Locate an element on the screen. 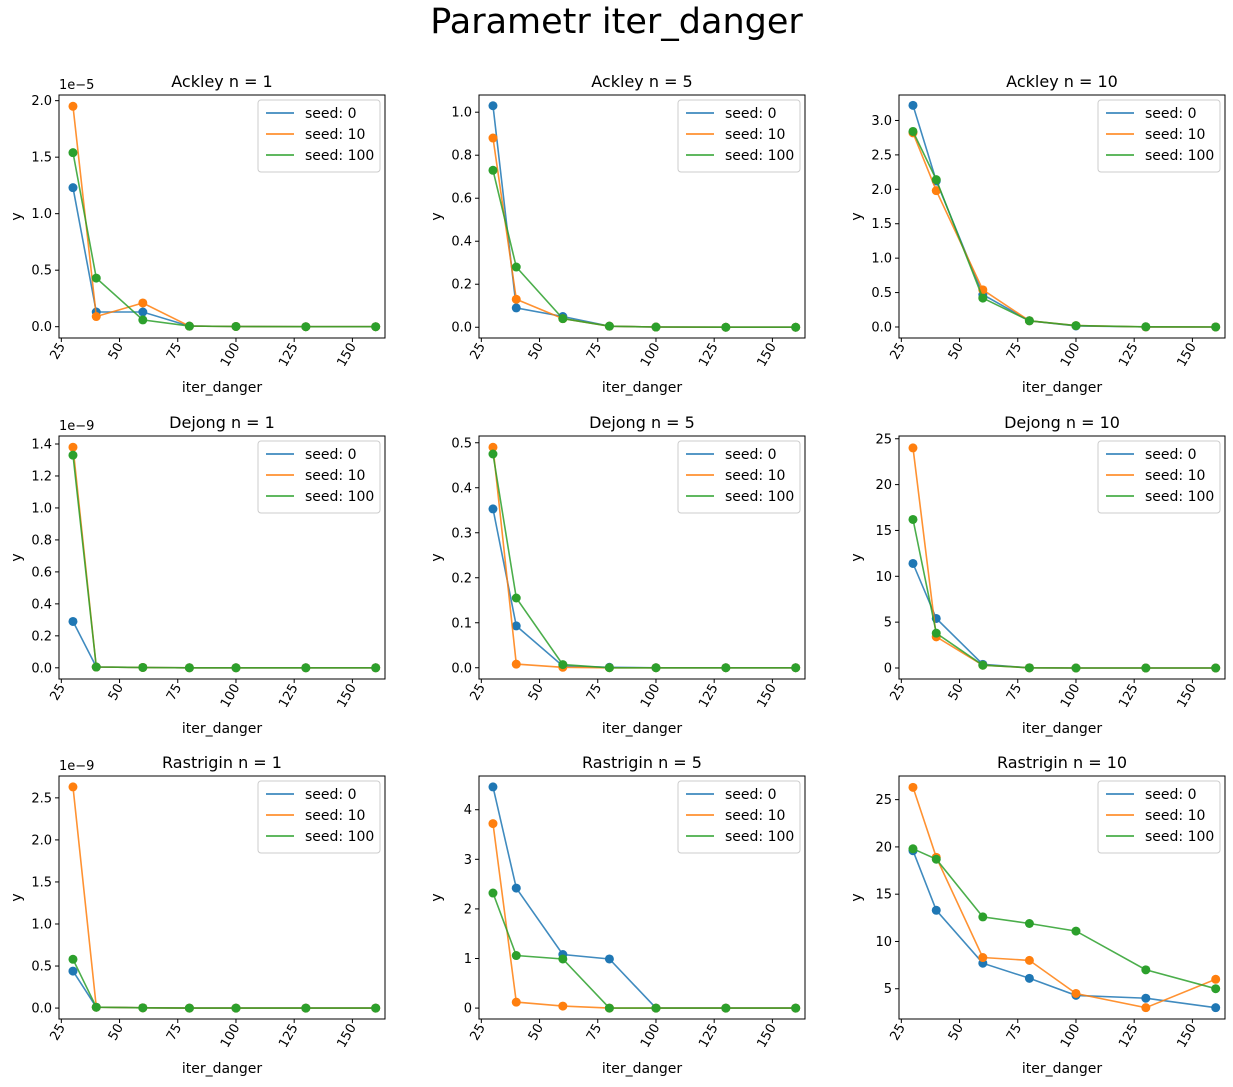 This screenshot has width=1233, height=1087. y-tick-label: 2.0 is located at coordinates (41, 101).